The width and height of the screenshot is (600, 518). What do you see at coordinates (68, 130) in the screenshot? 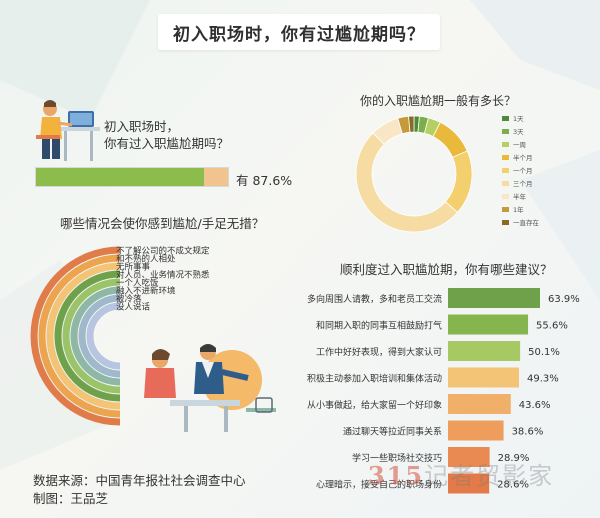
I see `person-at-desk-illustration` at bounding box center [68, 130].